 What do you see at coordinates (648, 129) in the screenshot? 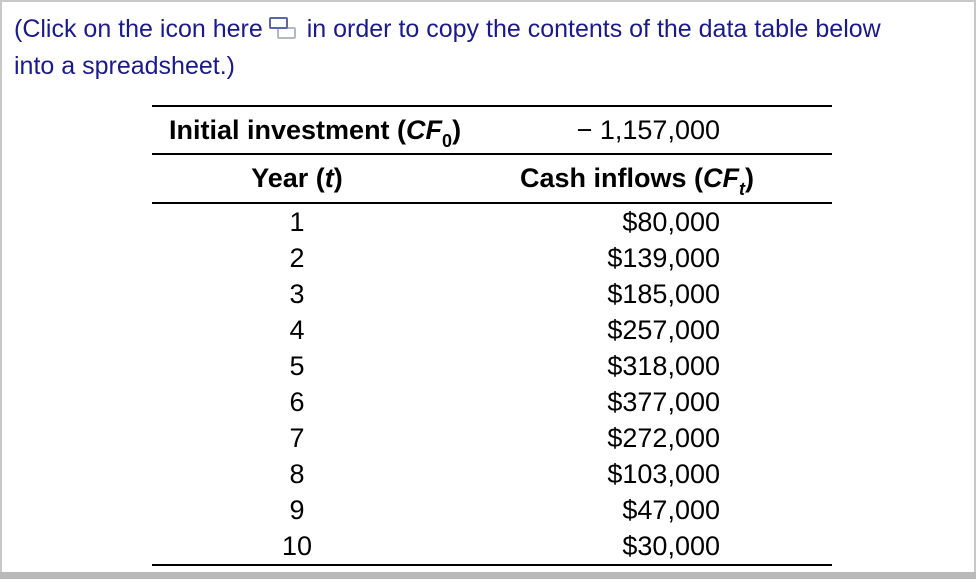
I see `initial-investment-value: − 1,157,000` at bounding box center [648, 129].